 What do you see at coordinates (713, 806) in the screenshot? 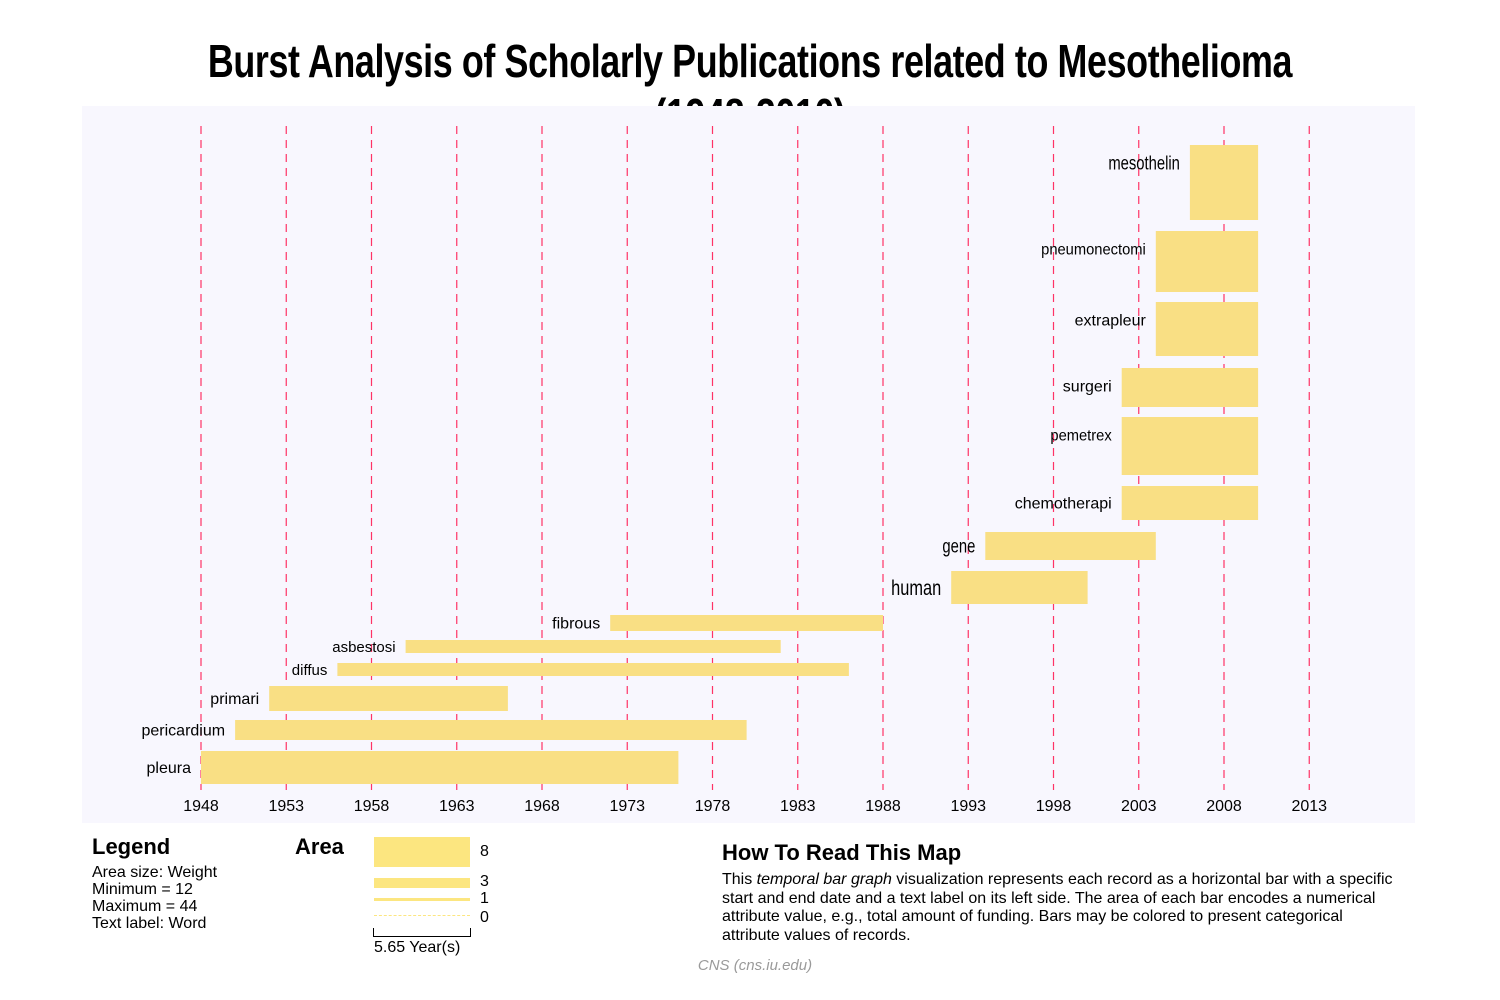
I see `x-tick-label: 1978` at bounding box center [713, 806].